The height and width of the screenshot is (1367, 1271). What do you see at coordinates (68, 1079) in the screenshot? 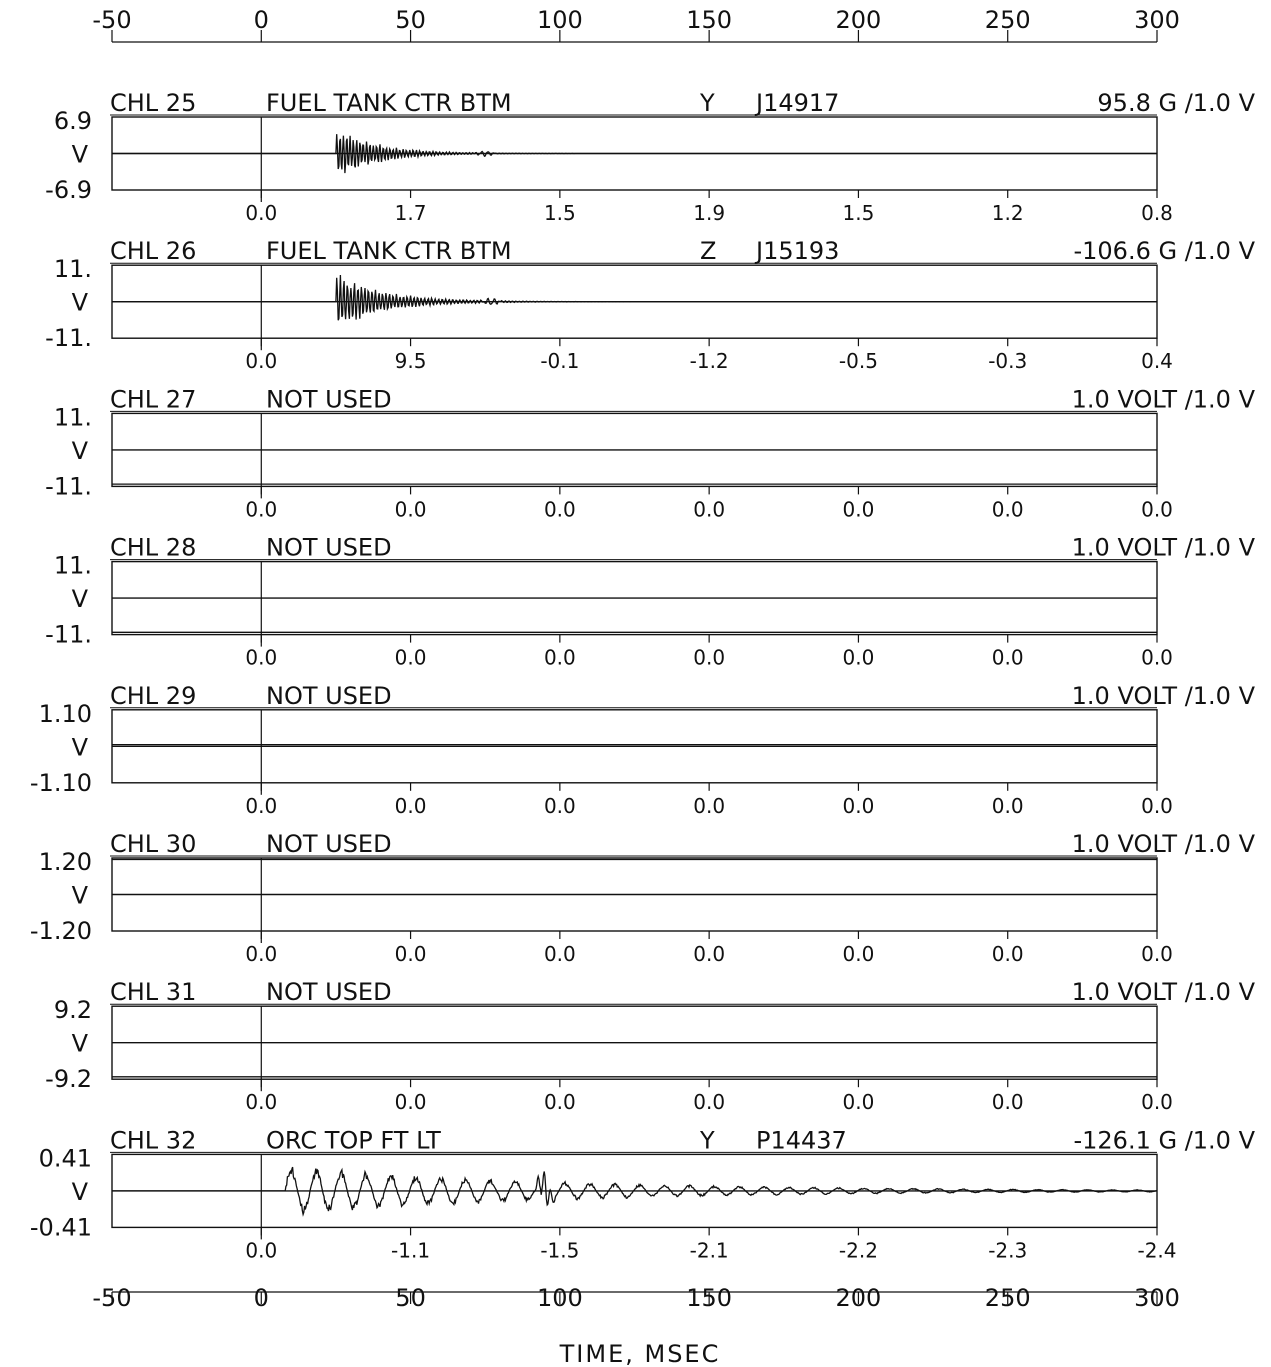
I see `channel-31-ymin-label: -9.2` at bounding box center [68, 1079].